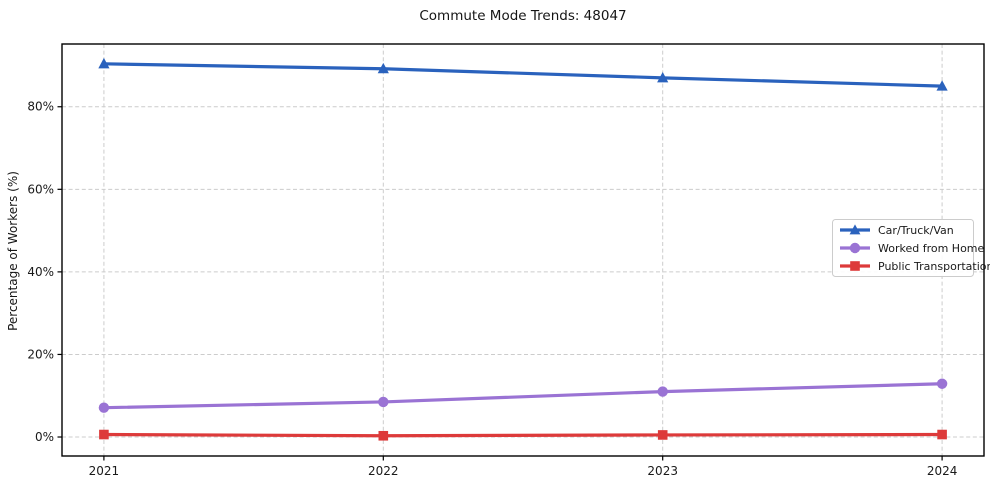 This screenshot has width=990, height=490. Describe the element at coordinates (40, 189) in the screenshot. I see `y-tick-label: 60%` at that location.